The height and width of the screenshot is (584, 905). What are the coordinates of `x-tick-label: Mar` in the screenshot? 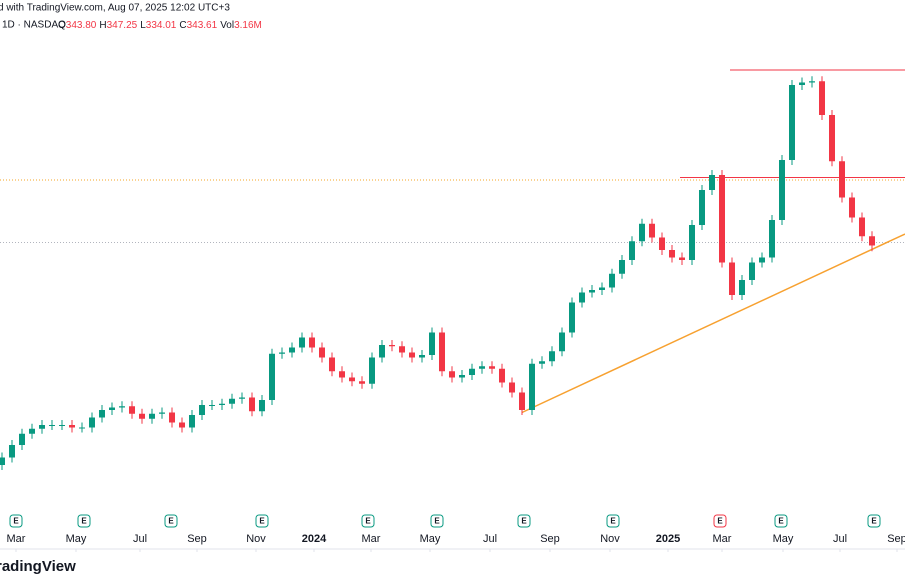 It's located at (371, 539).